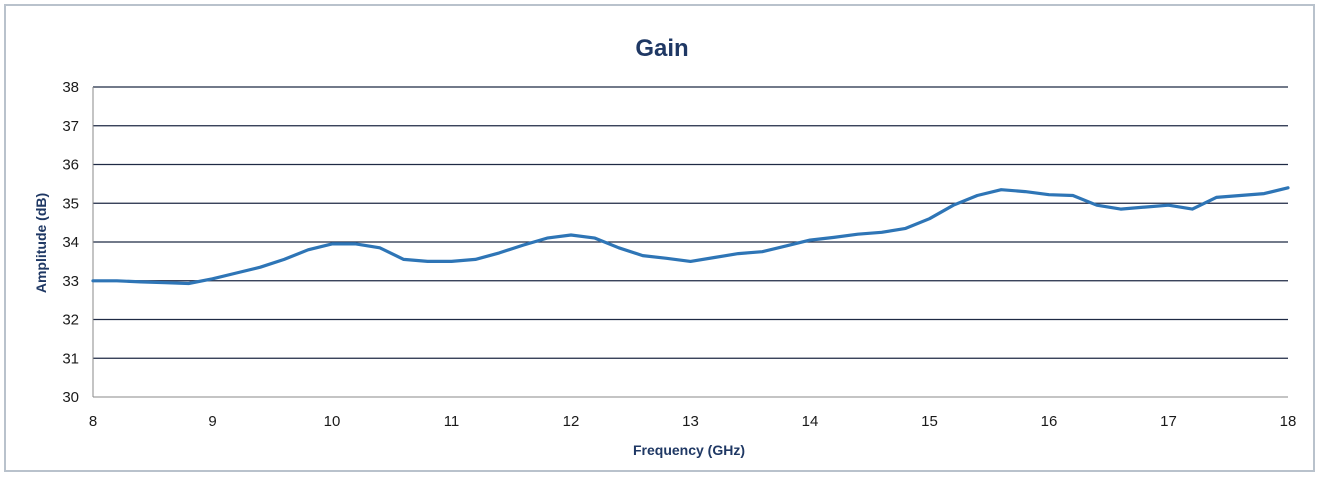 This screenshot has height=479, width=1322. Describe the element at coordinates (332, 421) in the screenshot. I see `x-tick-label: 10` at that location.